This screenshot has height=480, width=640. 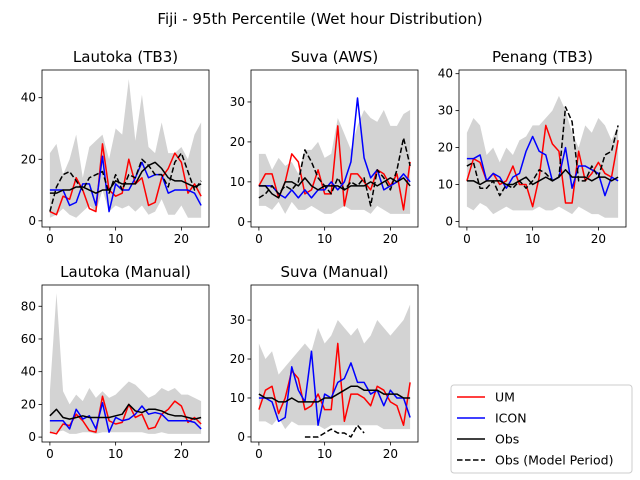 I want to click on panel-suva-manual: Suva (Manual) 0 10 20 0 10 20 30, so click(x=324, y=362).